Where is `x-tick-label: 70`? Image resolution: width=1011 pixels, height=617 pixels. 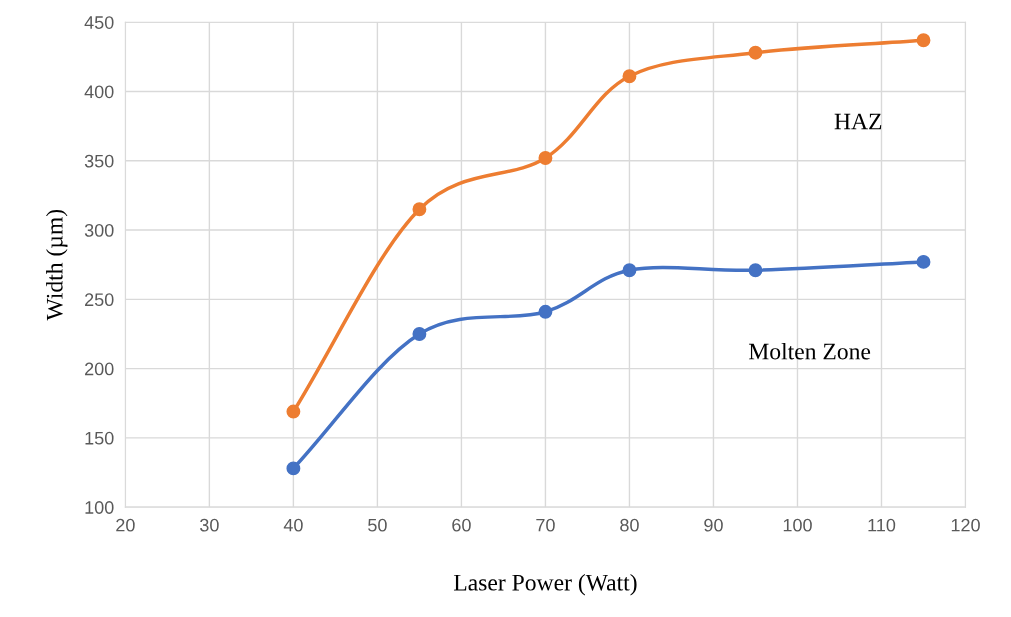 x-tick-label: 70 is located at coordinates (545, 525).